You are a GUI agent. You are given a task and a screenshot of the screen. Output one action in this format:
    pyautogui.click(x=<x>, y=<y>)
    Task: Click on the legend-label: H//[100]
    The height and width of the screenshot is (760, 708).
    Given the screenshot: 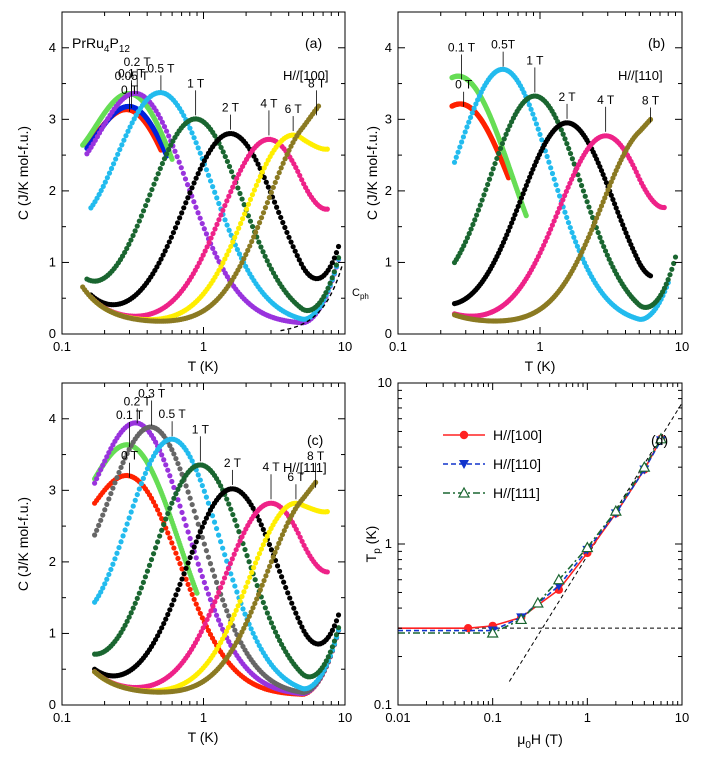 What is the action you would take?
    pyautogui.click(x=517, y=435)
    